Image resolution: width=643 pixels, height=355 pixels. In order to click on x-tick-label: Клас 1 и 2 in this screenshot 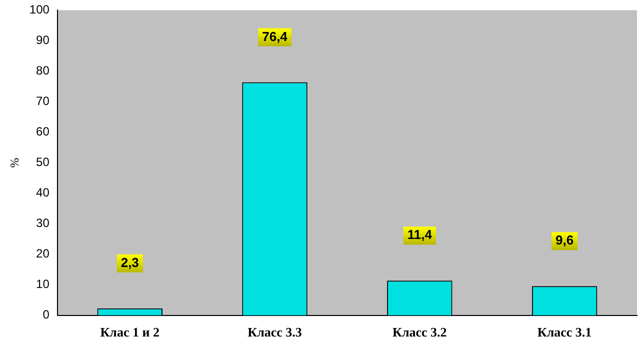, I will do `click(130, 332)`.